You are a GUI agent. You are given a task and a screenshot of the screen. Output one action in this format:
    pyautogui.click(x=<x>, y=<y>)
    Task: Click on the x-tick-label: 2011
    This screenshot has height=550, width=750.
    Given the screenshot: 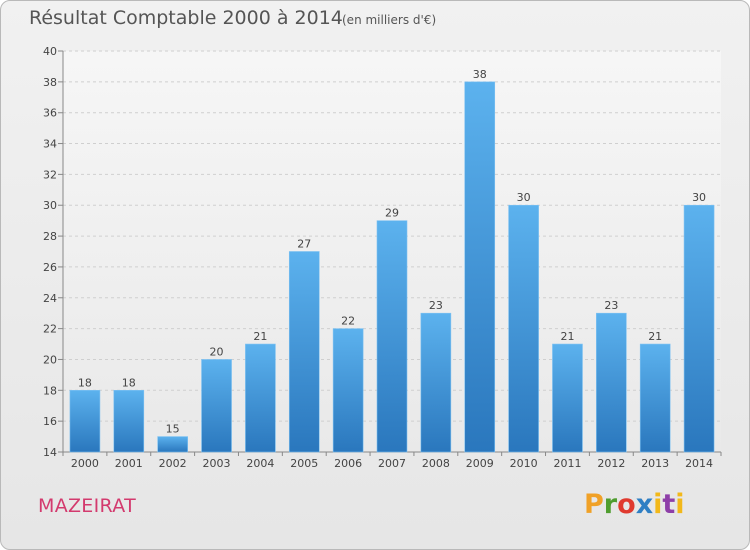 What is the action you would take?
    pyautogui.click(x=567, y=463)
    